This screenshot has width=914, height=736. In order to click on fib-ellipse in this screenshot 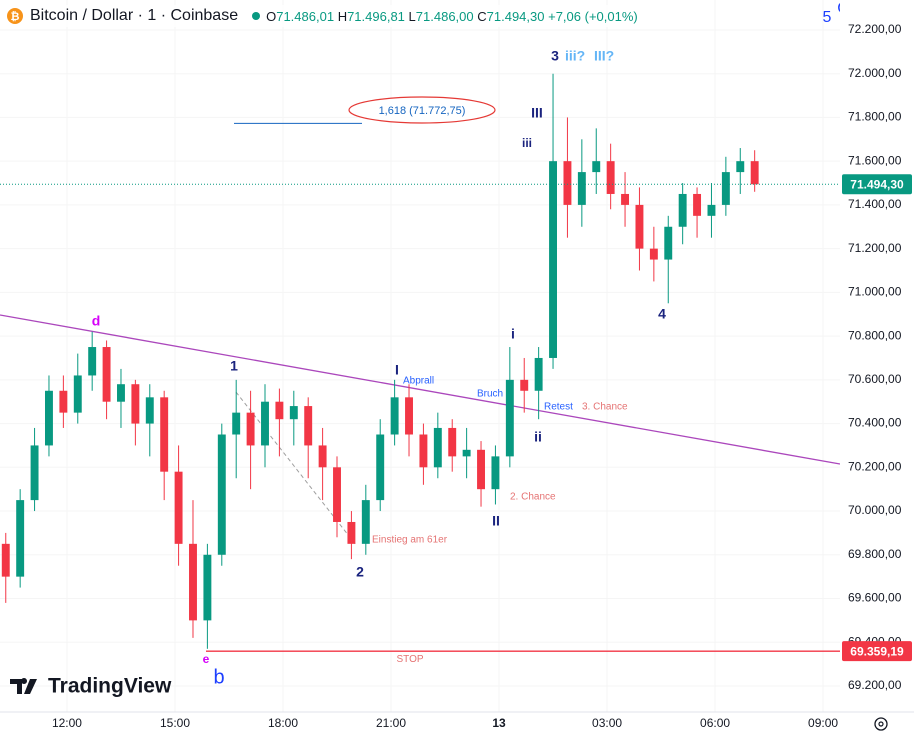, I will do `click(422, 110)`.